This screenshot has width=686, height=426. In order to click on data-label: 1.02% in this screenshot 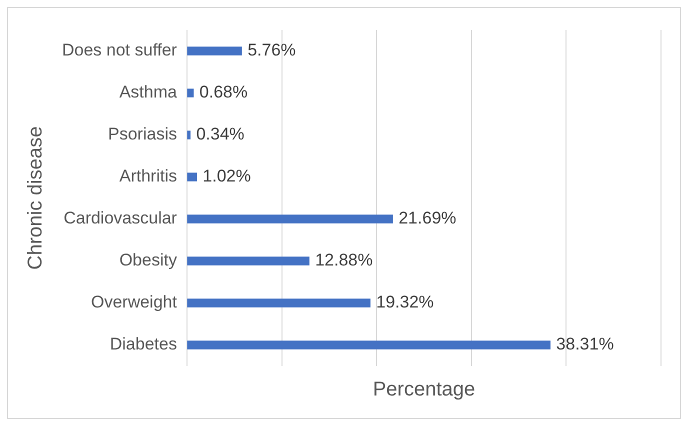, I will do `click(226, 176)`.